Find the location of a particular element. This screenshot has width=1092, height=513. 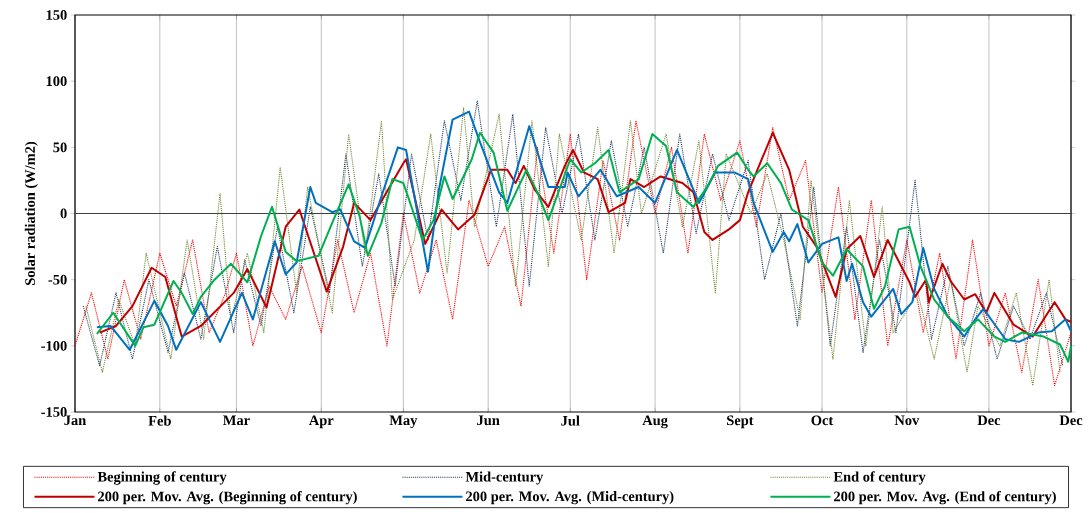

y-tick-label: -100 is located at coordinates (54, 345).